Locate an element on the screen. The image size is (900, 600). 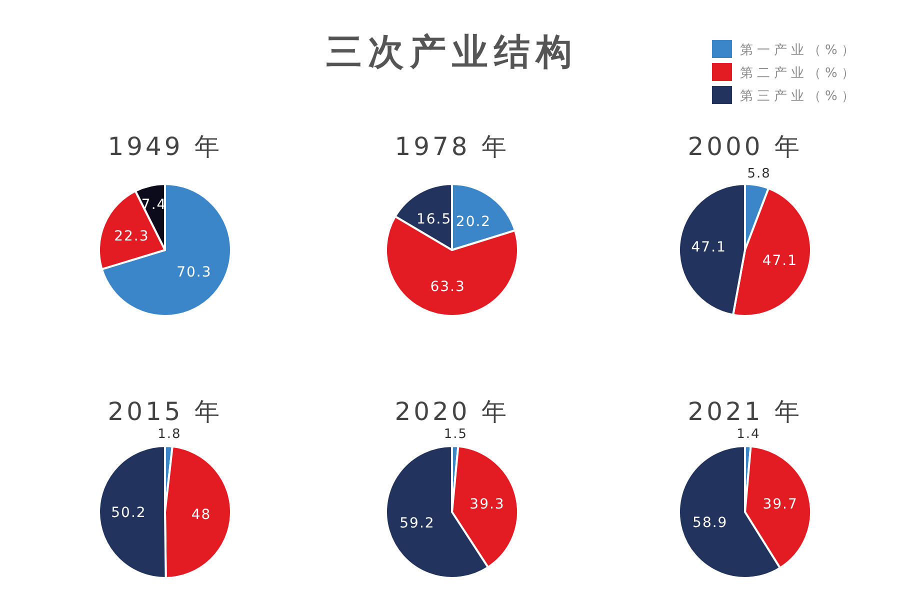
data-label: 5.8 is located at coordinates (759, 174).